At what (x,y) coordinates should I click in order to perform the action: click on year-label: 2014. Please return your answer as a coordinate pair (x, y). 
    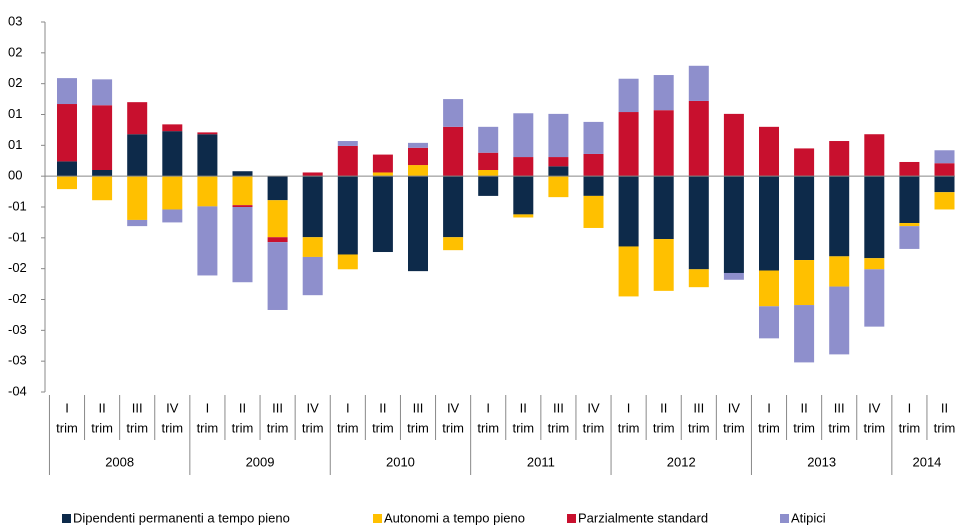
    Looking at the image, I should click on (926, 461).